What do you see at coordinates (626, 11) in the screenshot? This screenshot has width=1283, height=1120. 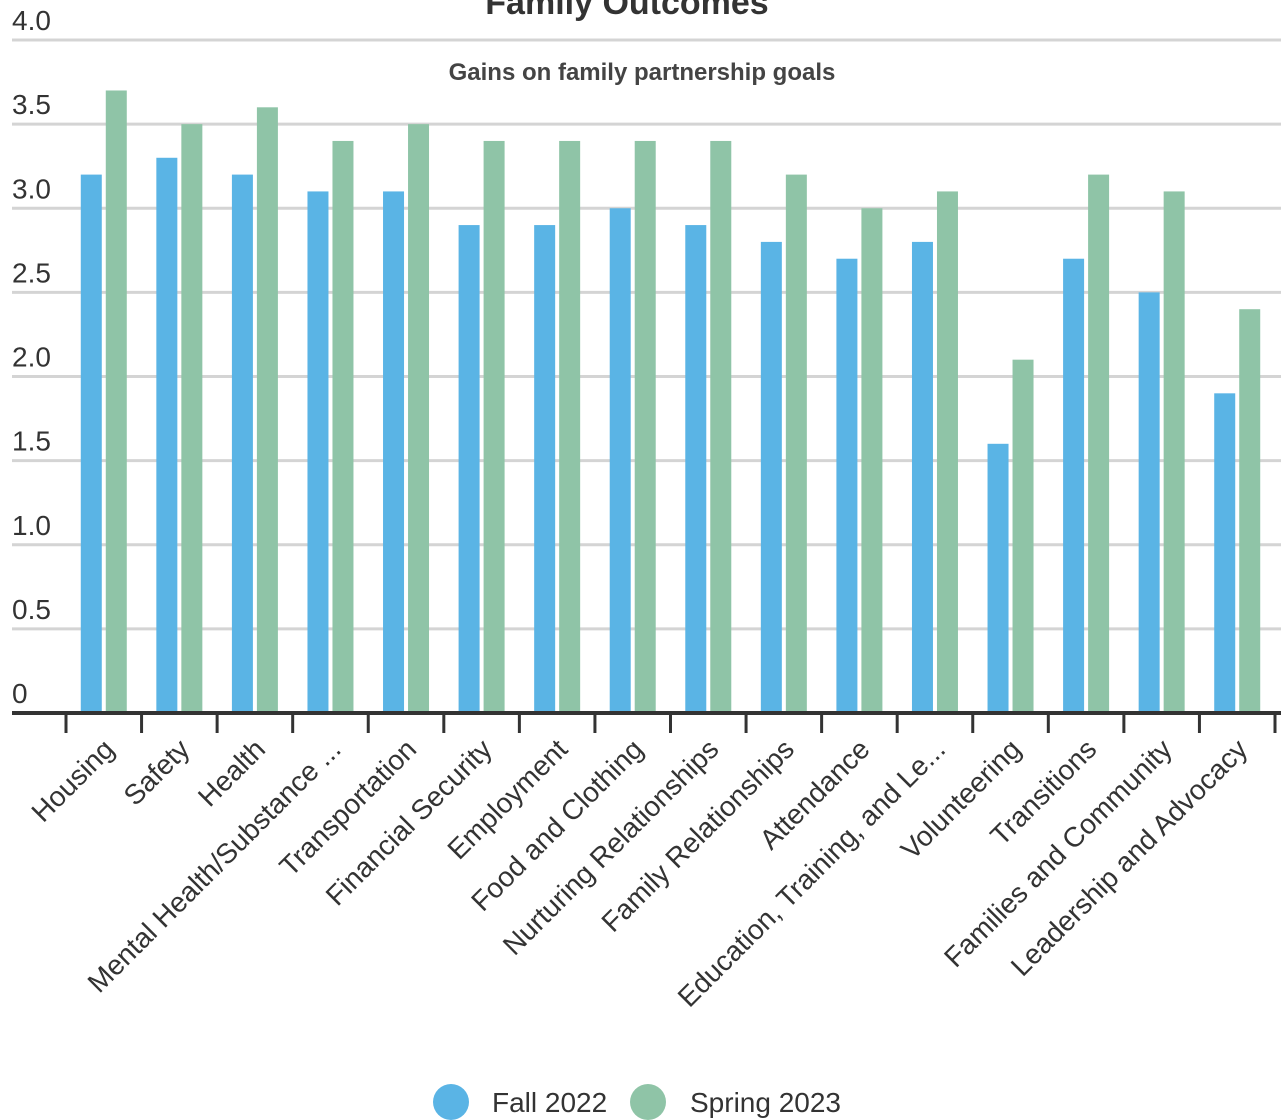 I see `chart-title: Family Outcomes` at bounding box center [626, 11].